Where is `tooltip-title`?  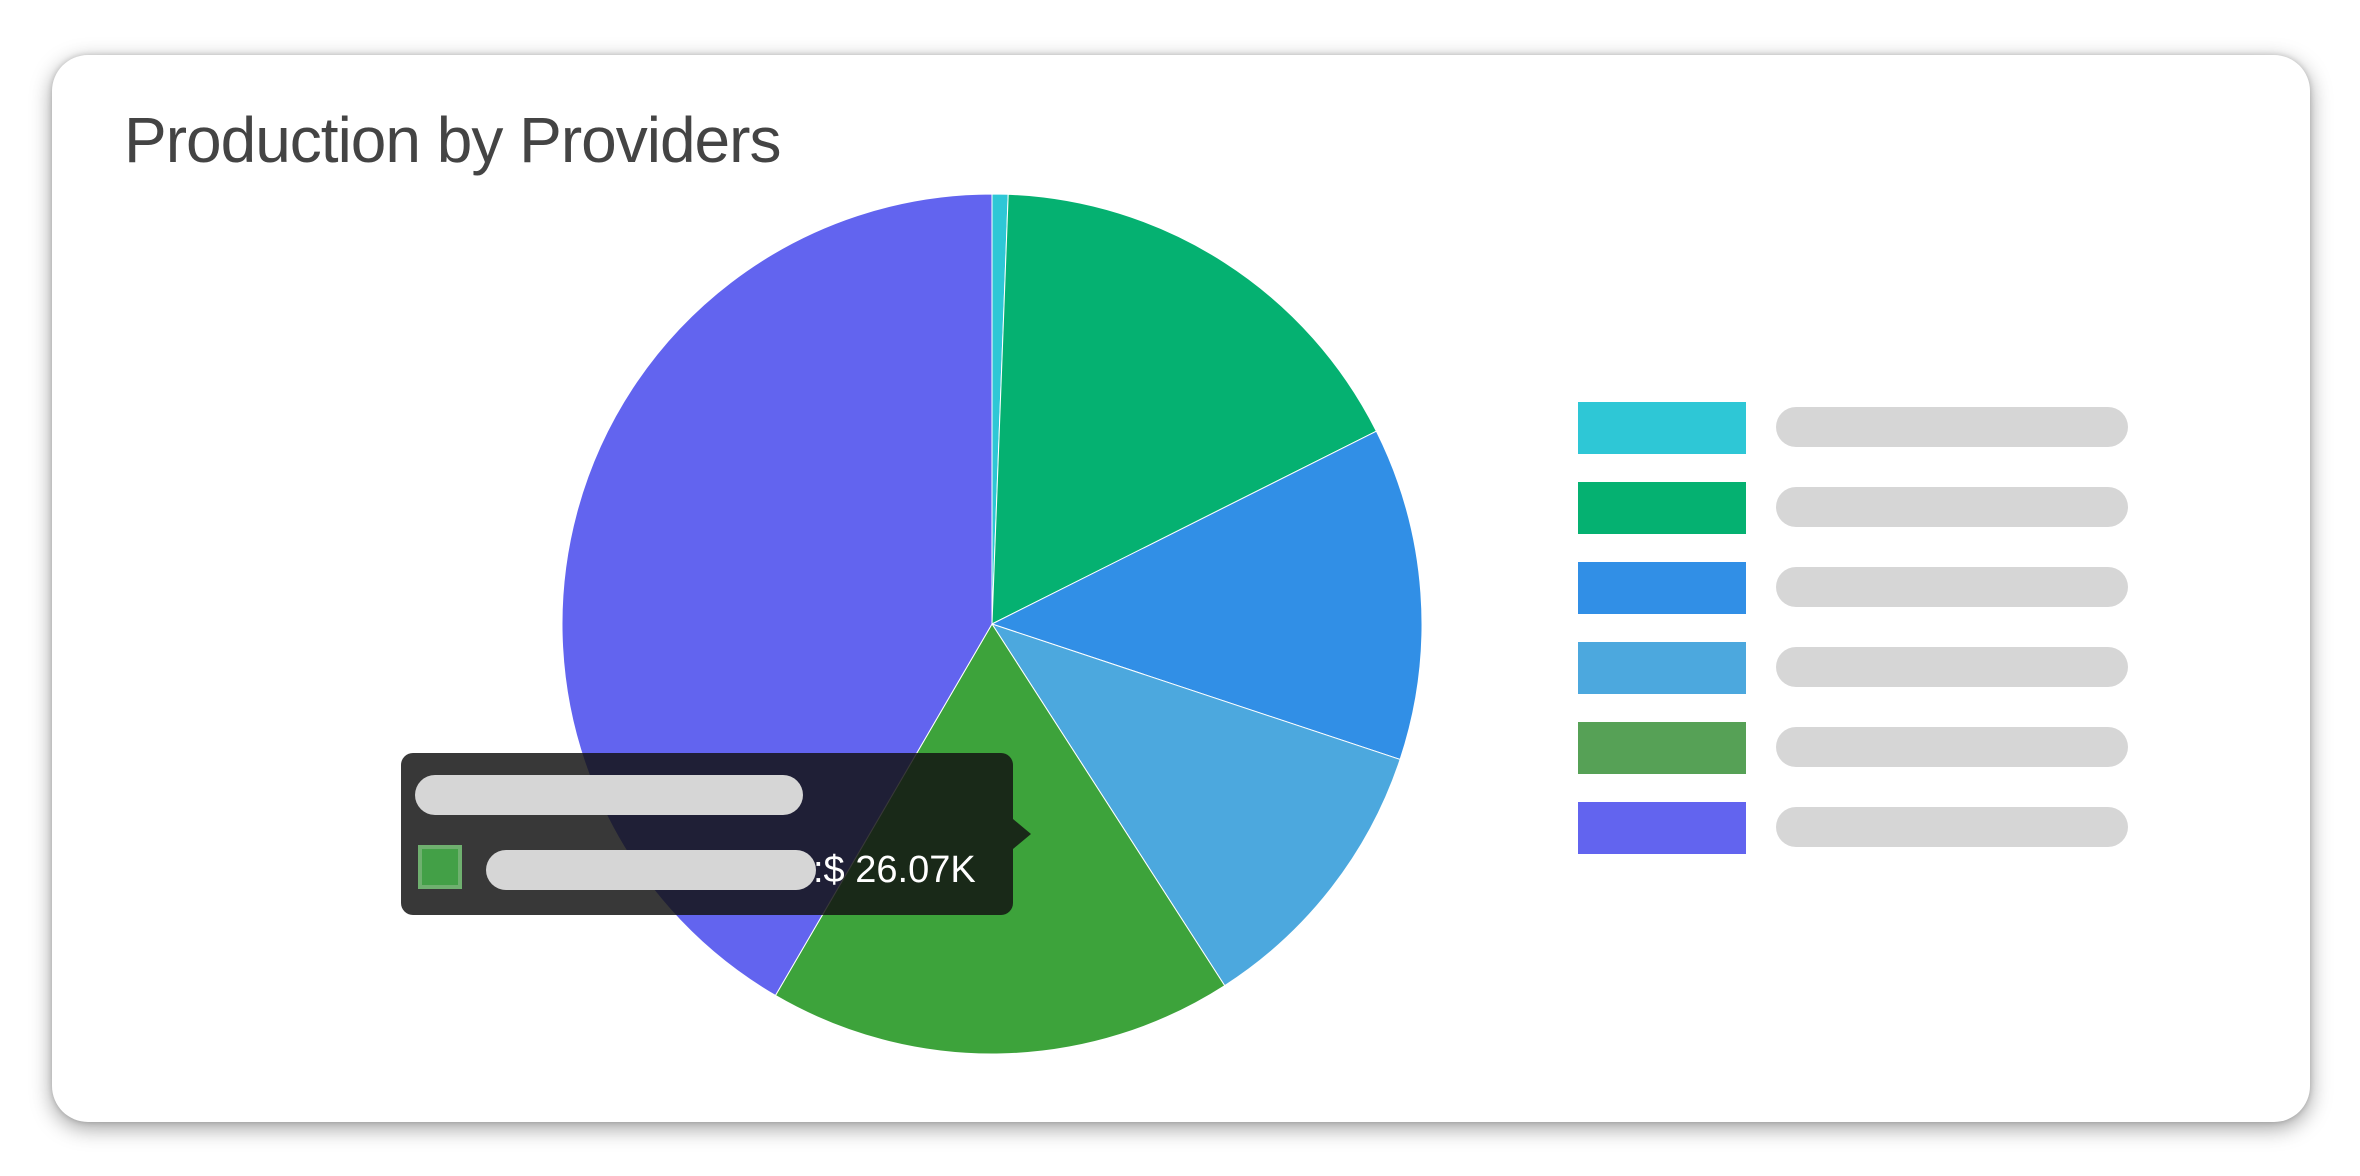 tooltip-title is located at coordinates (609, 795).